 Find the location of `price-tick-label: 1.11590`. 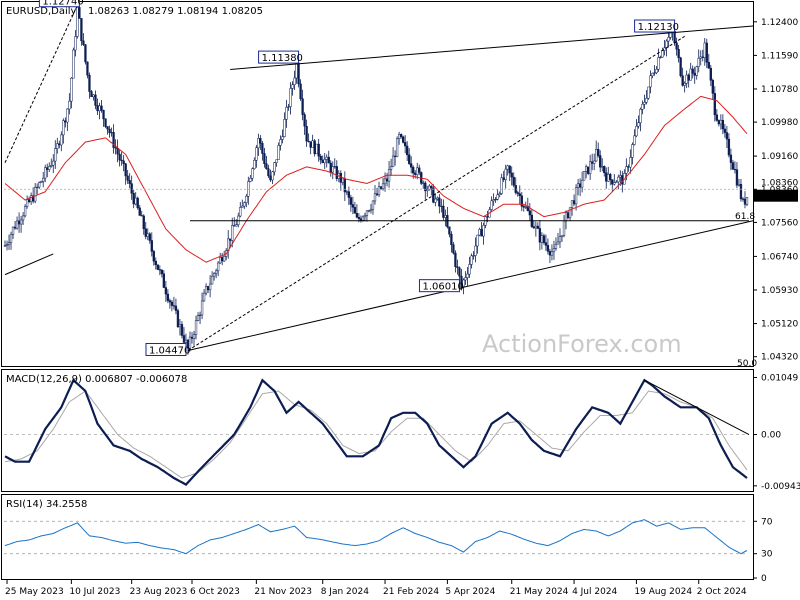

price-tick-label: 1.11590 is located at coordinates (779, 56).